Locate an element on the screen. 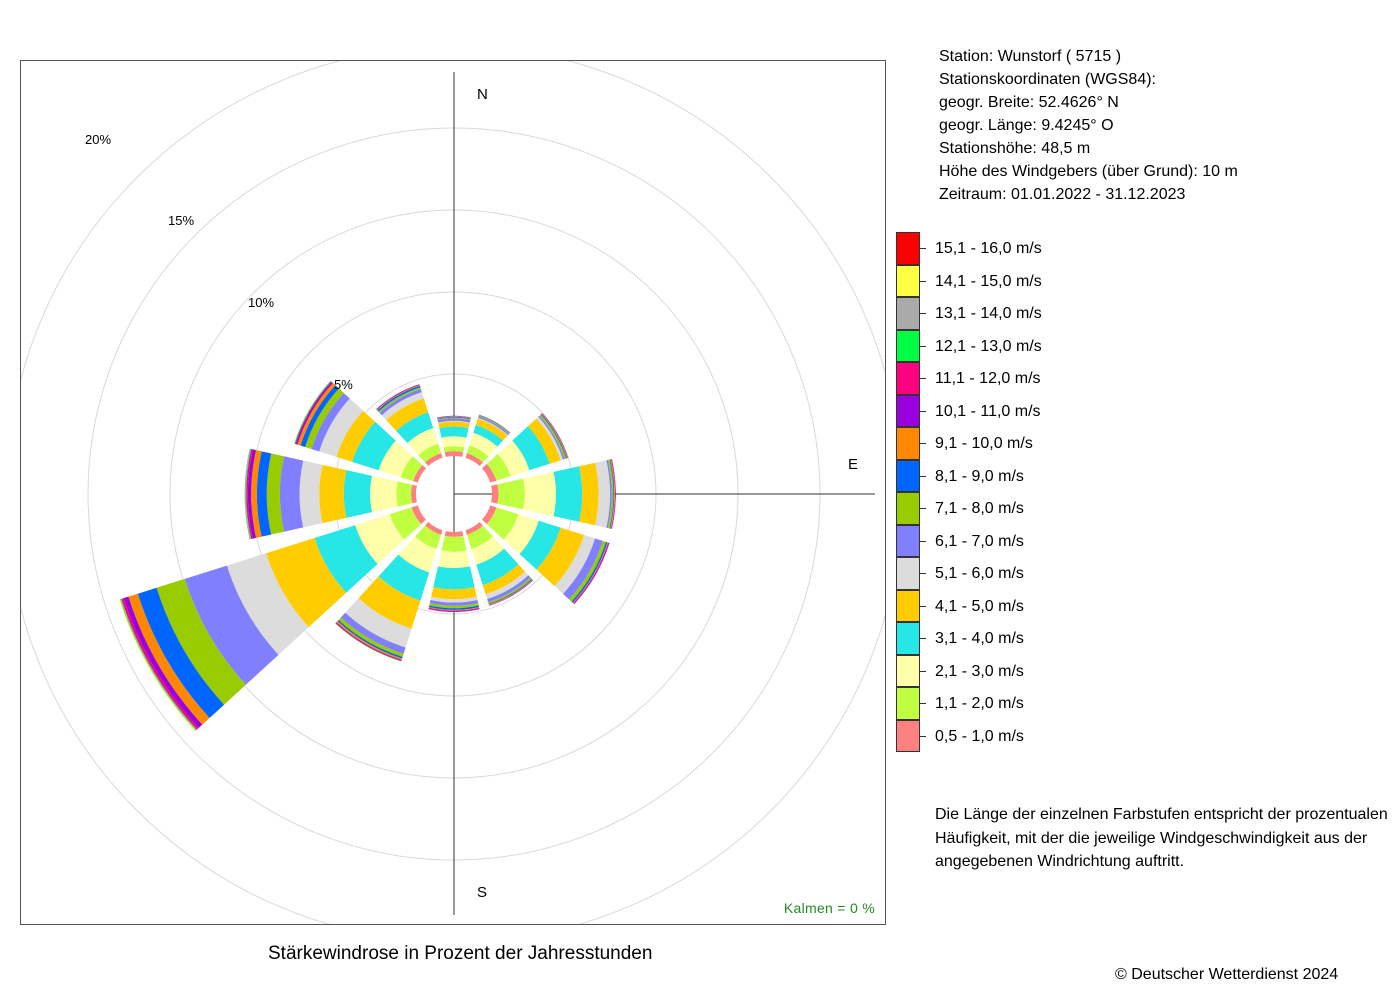  legend-item: 11,1 - 12,0 m/s is located at coordinates (1026, 378).